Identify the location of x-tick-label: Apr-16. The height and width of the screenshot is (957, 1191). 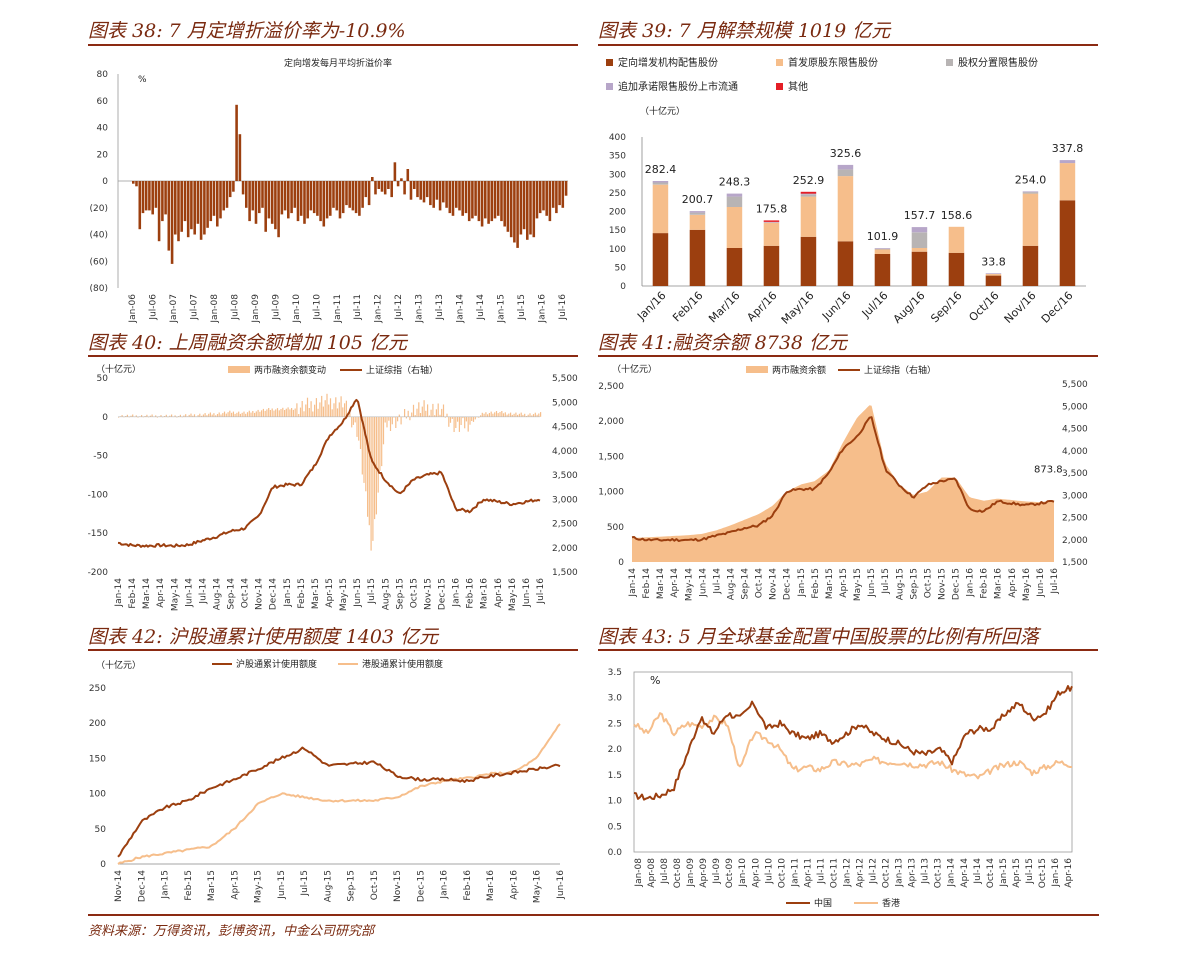
(1013, 583).